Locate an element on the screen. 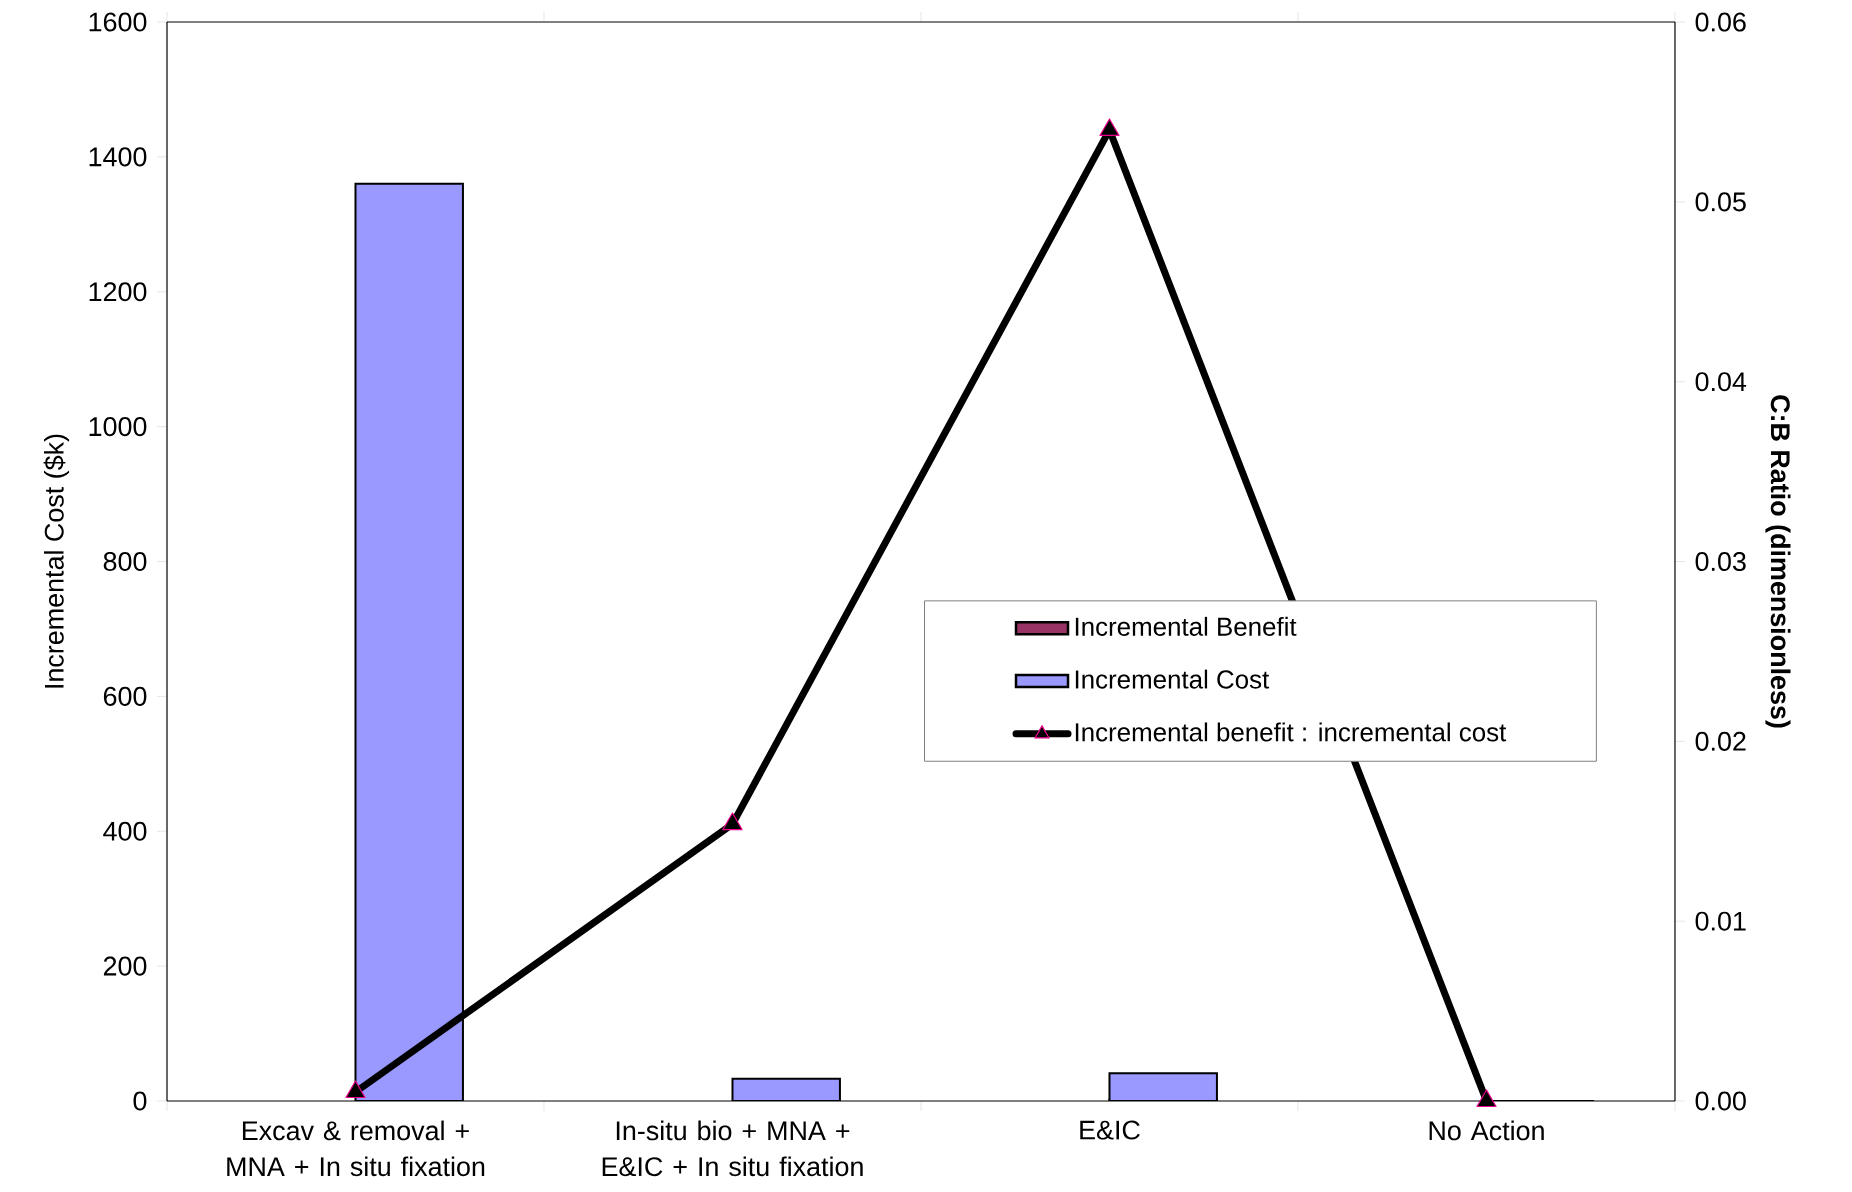  y-tick-label: 600 is located at coordinates (125, 696).